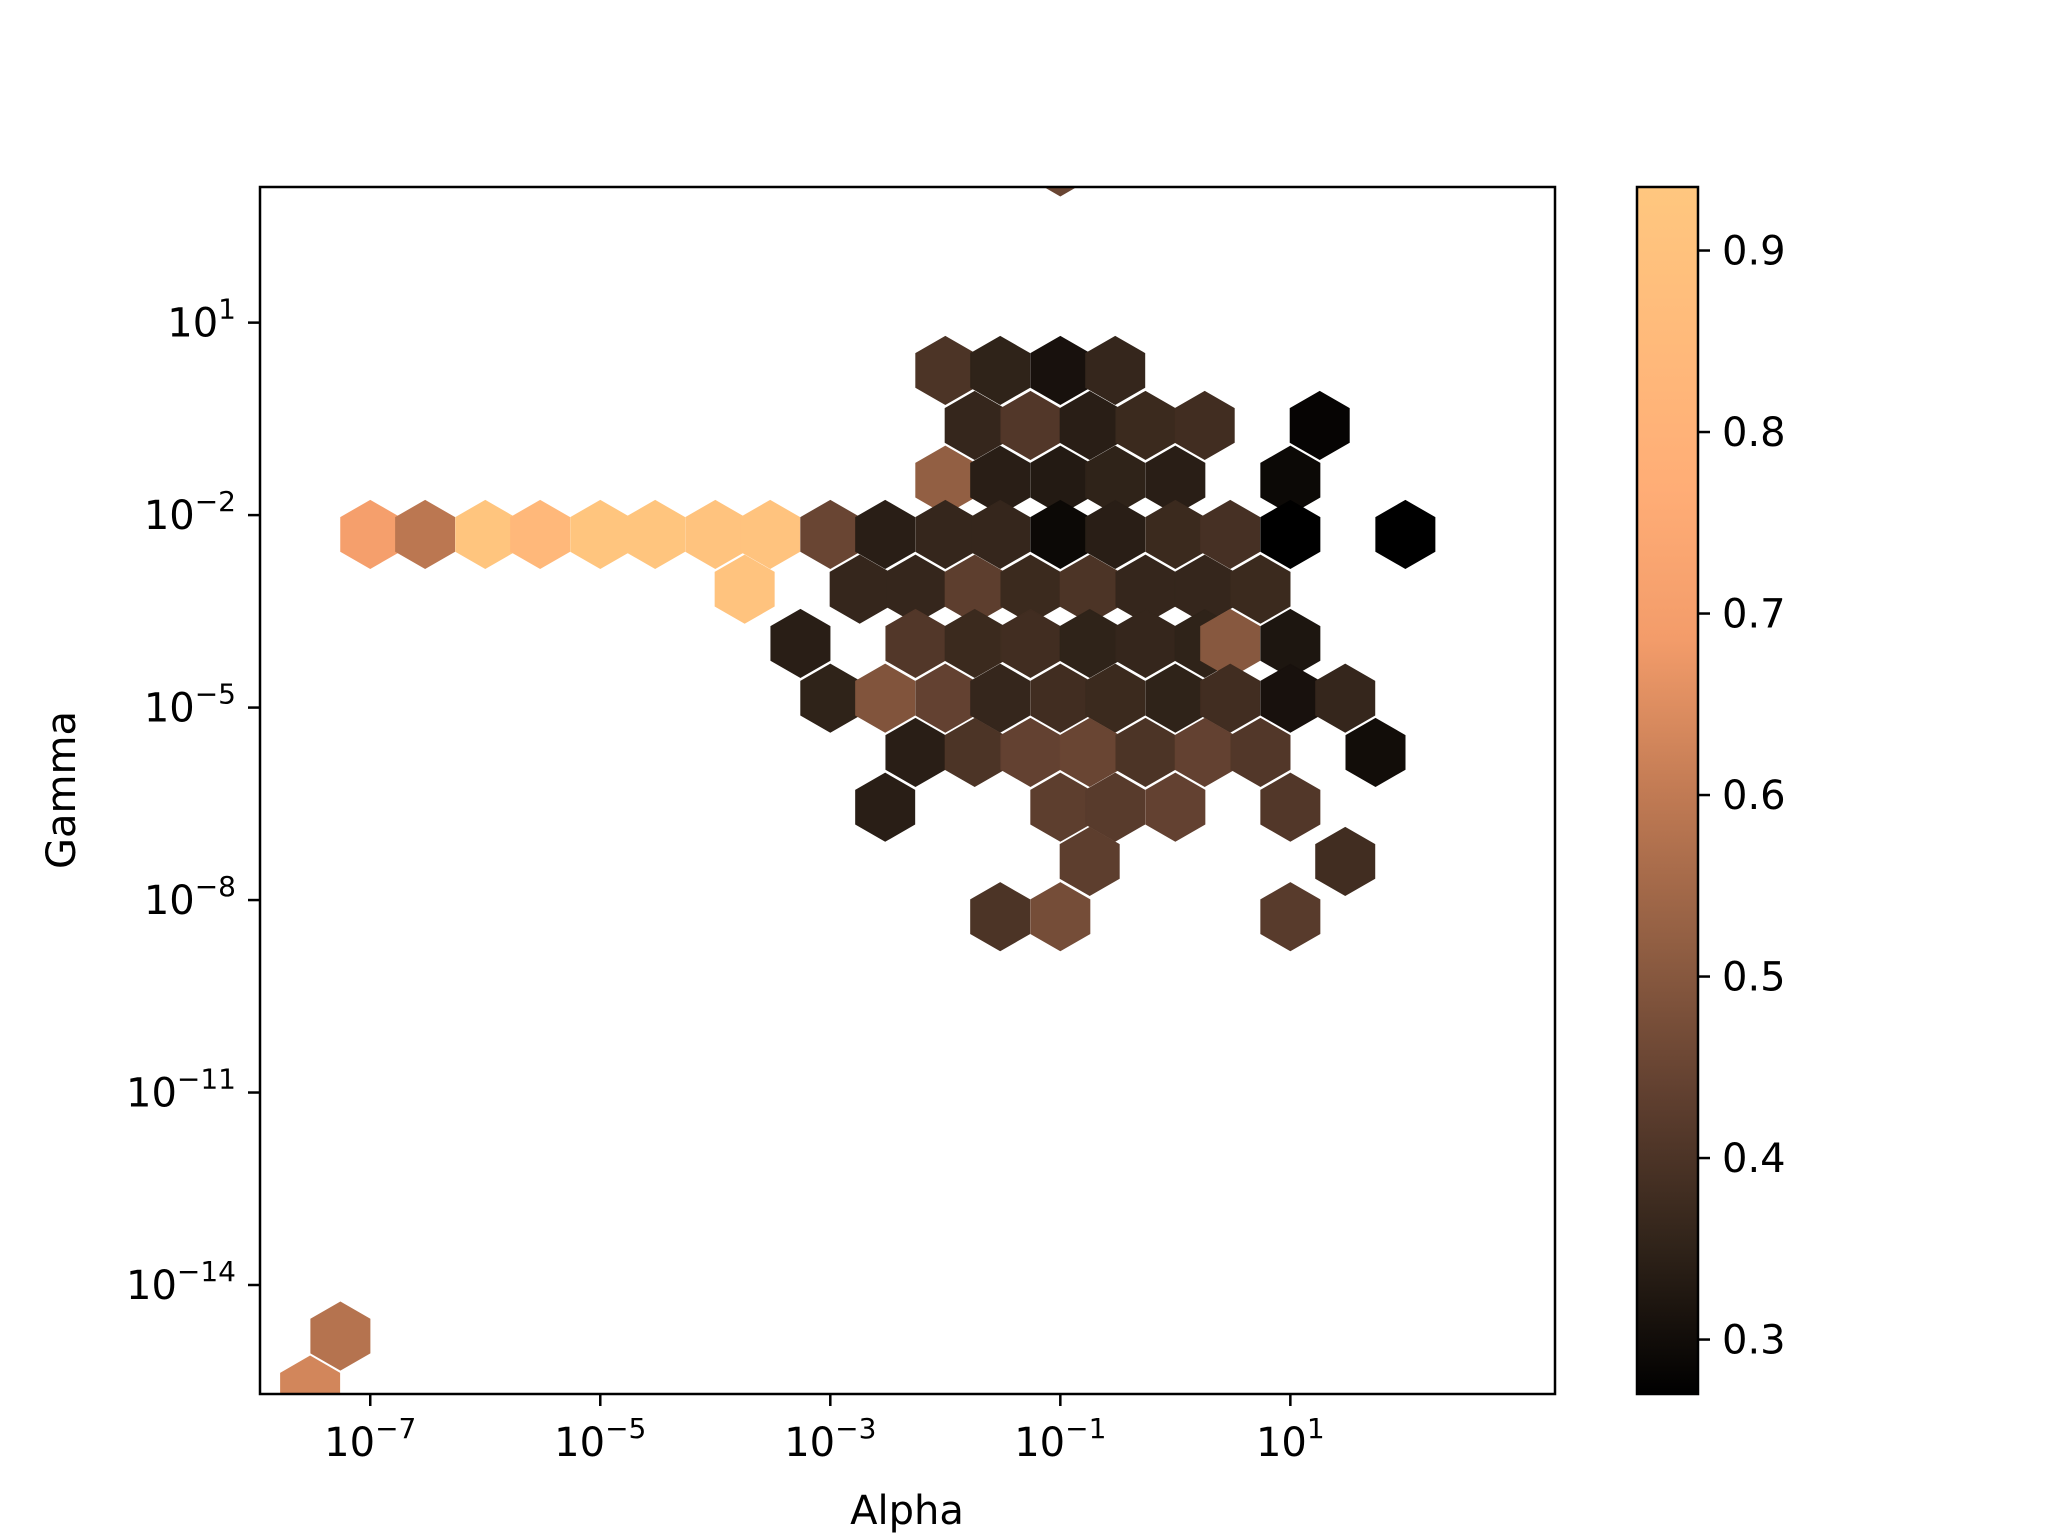 Image resolution: width=2048 pixels, height=1536 pixels. I want to click on colorbar-tick-label: 0.8, so click(1754, 433).